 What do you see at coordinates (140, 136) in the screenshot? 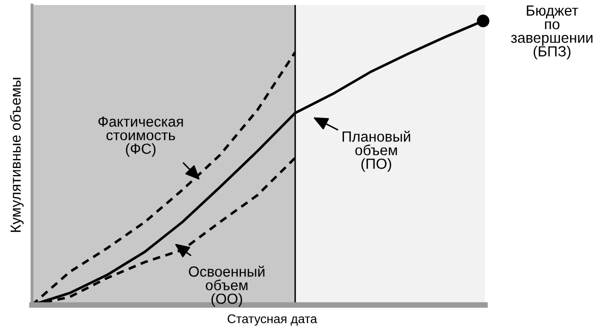
I see `annotation: Фактическая стоимость (ФС)` at bounding box center [140, 136].